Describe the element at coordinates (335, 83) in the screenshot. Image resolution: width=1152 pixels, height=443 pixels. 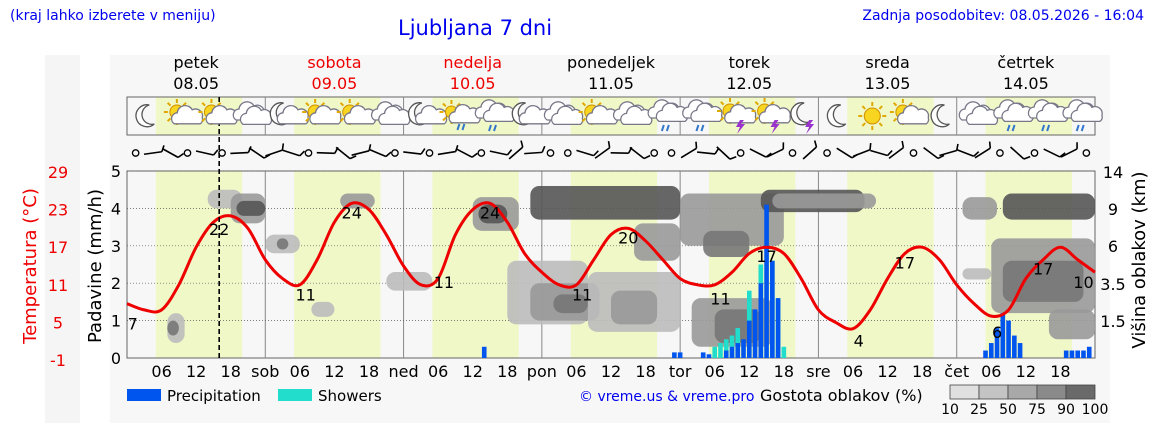
I see `day-date: 09.05` at that location.